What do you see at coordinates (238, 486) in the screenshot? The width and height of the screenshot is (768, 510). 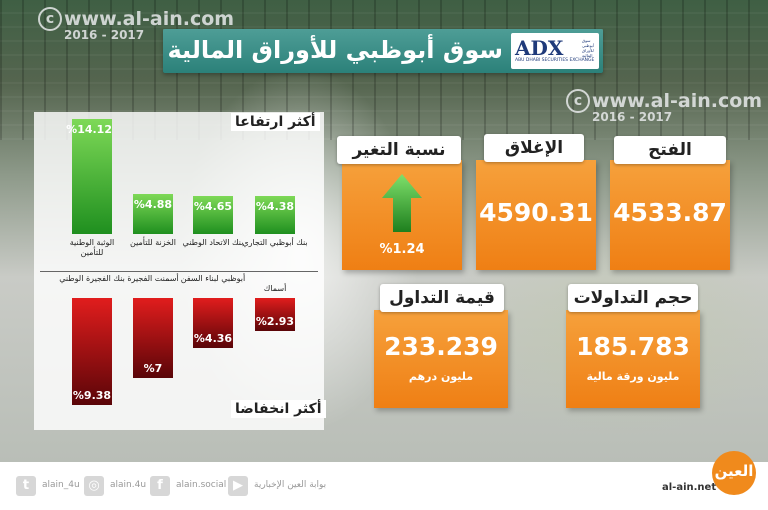 I see `youtube-icon: ▶` at bounding box center [238, 486].